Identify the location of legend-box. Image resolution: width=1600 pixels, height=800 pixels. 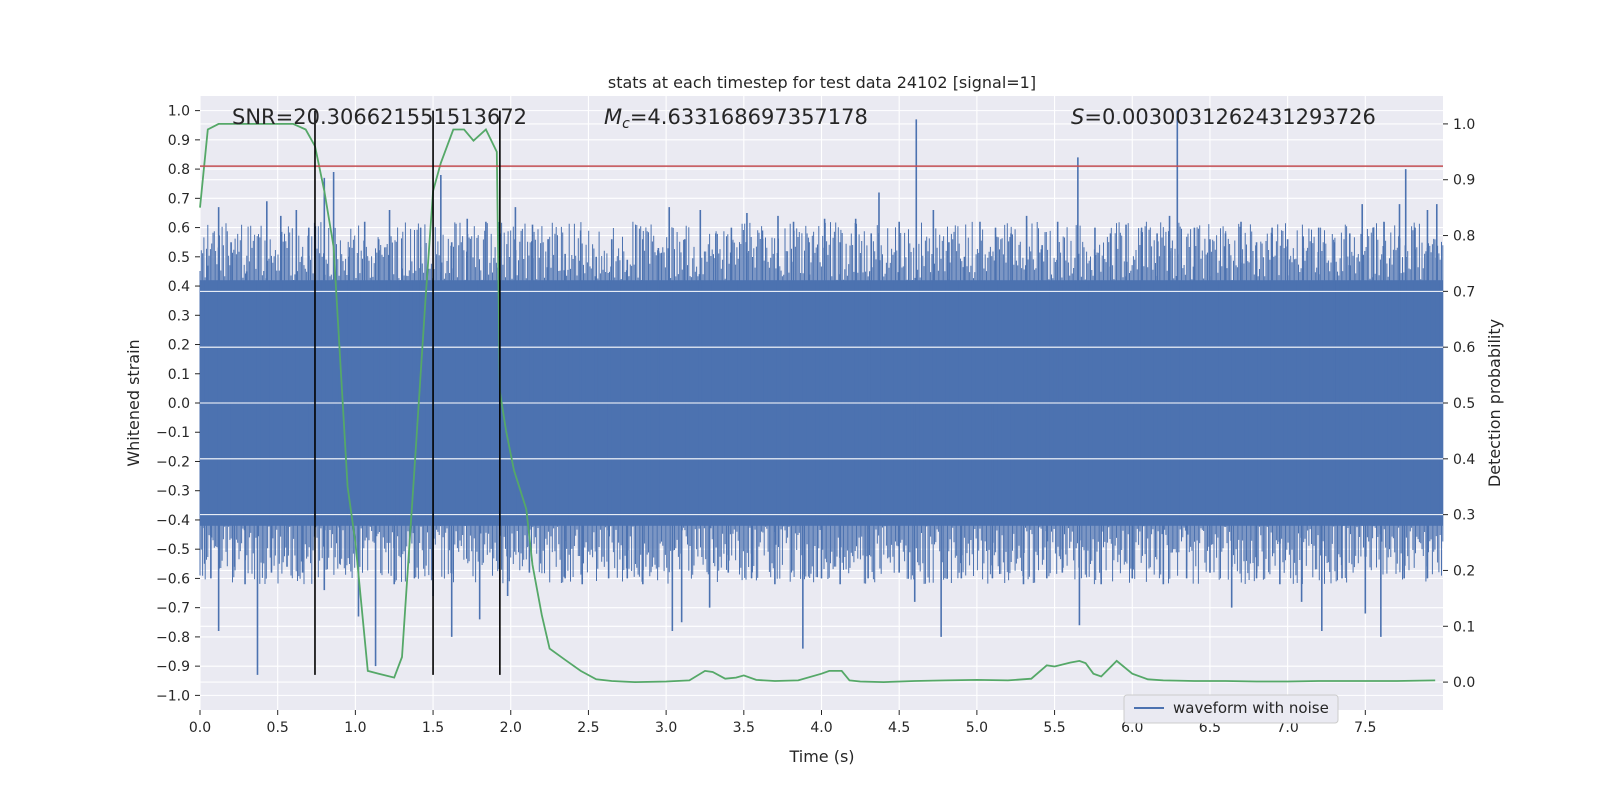
(1231, 709).